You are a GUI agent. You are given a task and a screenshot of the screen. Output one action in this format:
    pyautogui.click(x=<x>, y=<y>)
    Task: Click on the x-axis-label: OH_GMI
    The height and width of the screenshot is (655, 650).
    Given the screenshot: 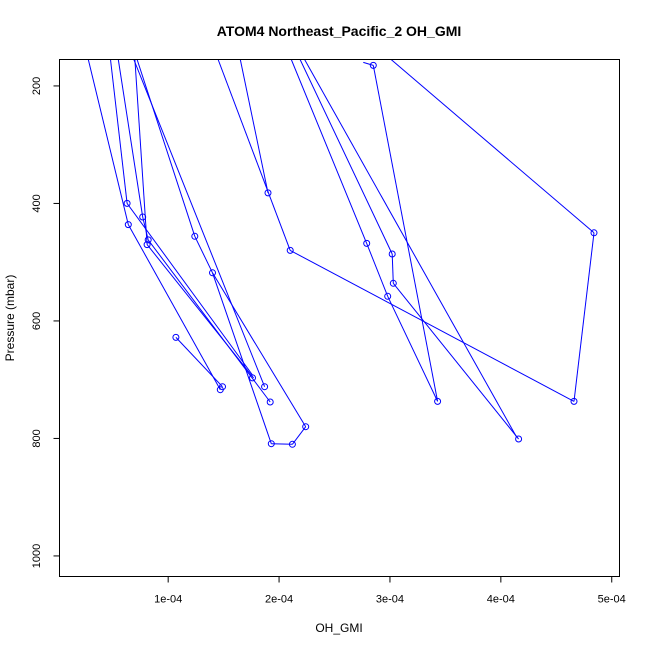 What is the action you would take?
    pyautogui.click(x=338, y=628)
    